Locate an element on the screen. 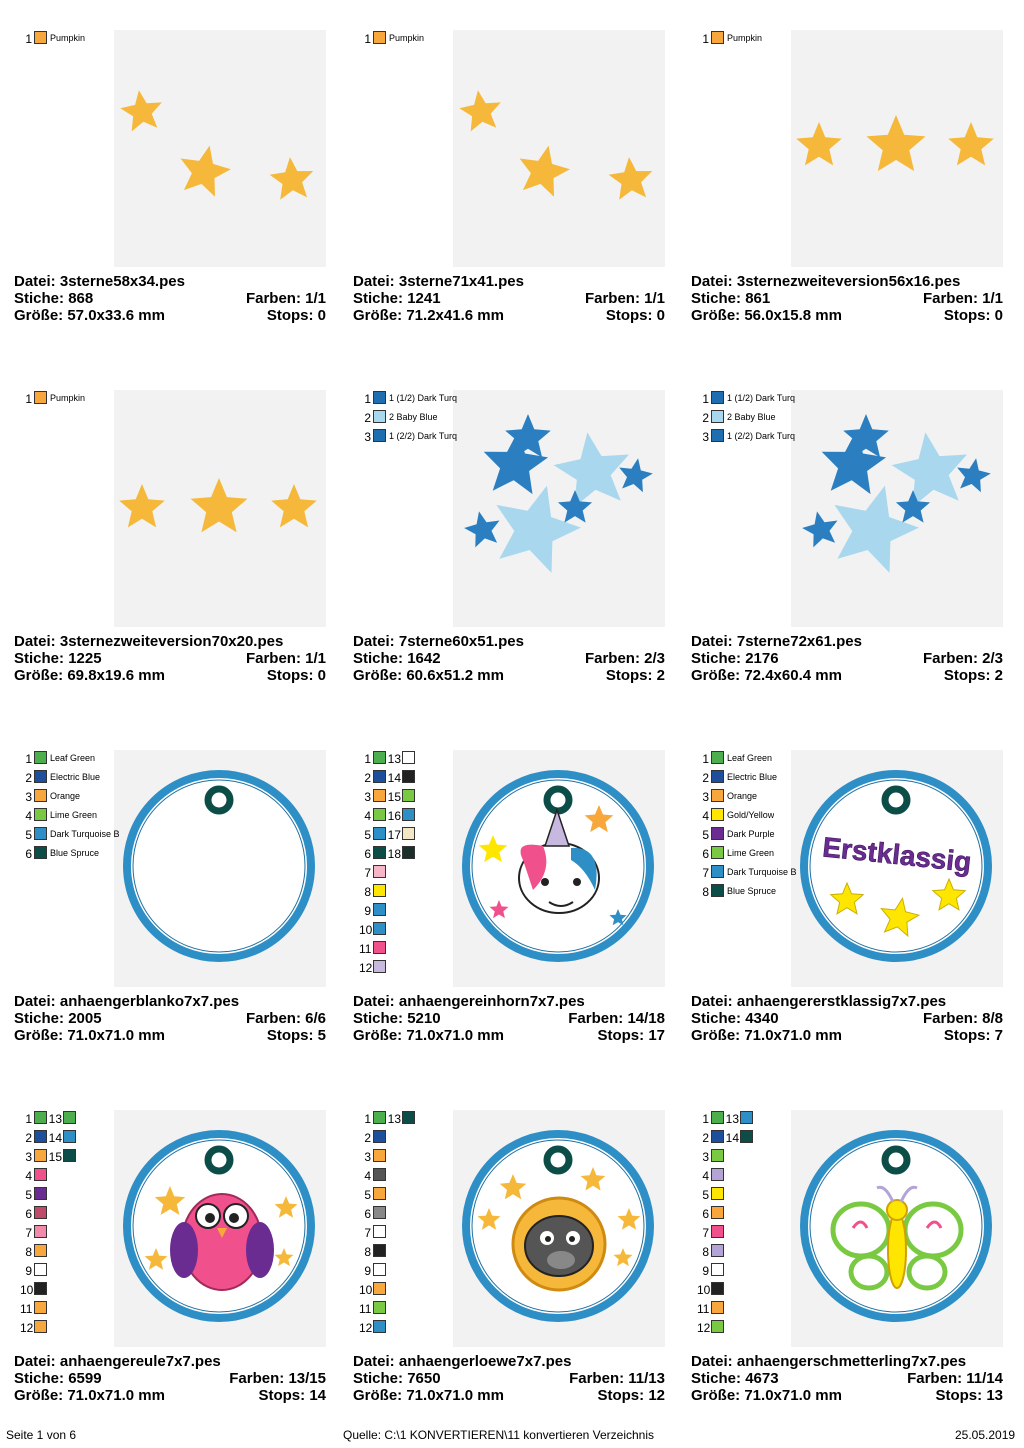  butterfly-wing is located at coordinates (861, 1230).